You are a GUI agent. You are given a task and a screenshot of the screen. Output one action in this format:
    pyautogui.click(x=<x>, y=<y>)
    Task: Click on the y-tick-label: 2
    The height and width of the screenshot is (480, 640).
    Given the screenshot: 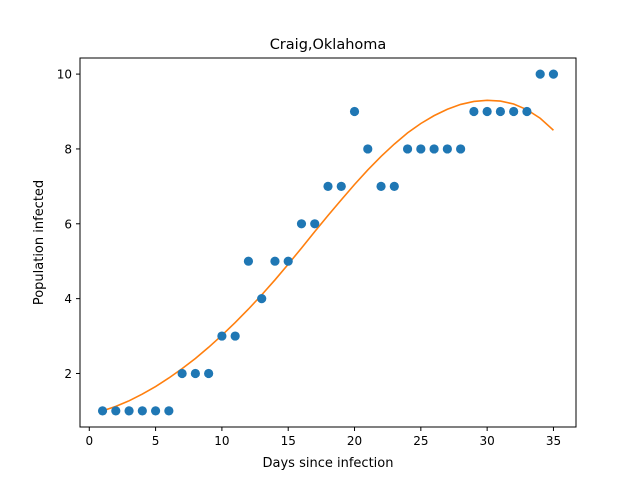 What is the action you would take?
    pyautogui.click(x=68, y=374)
    